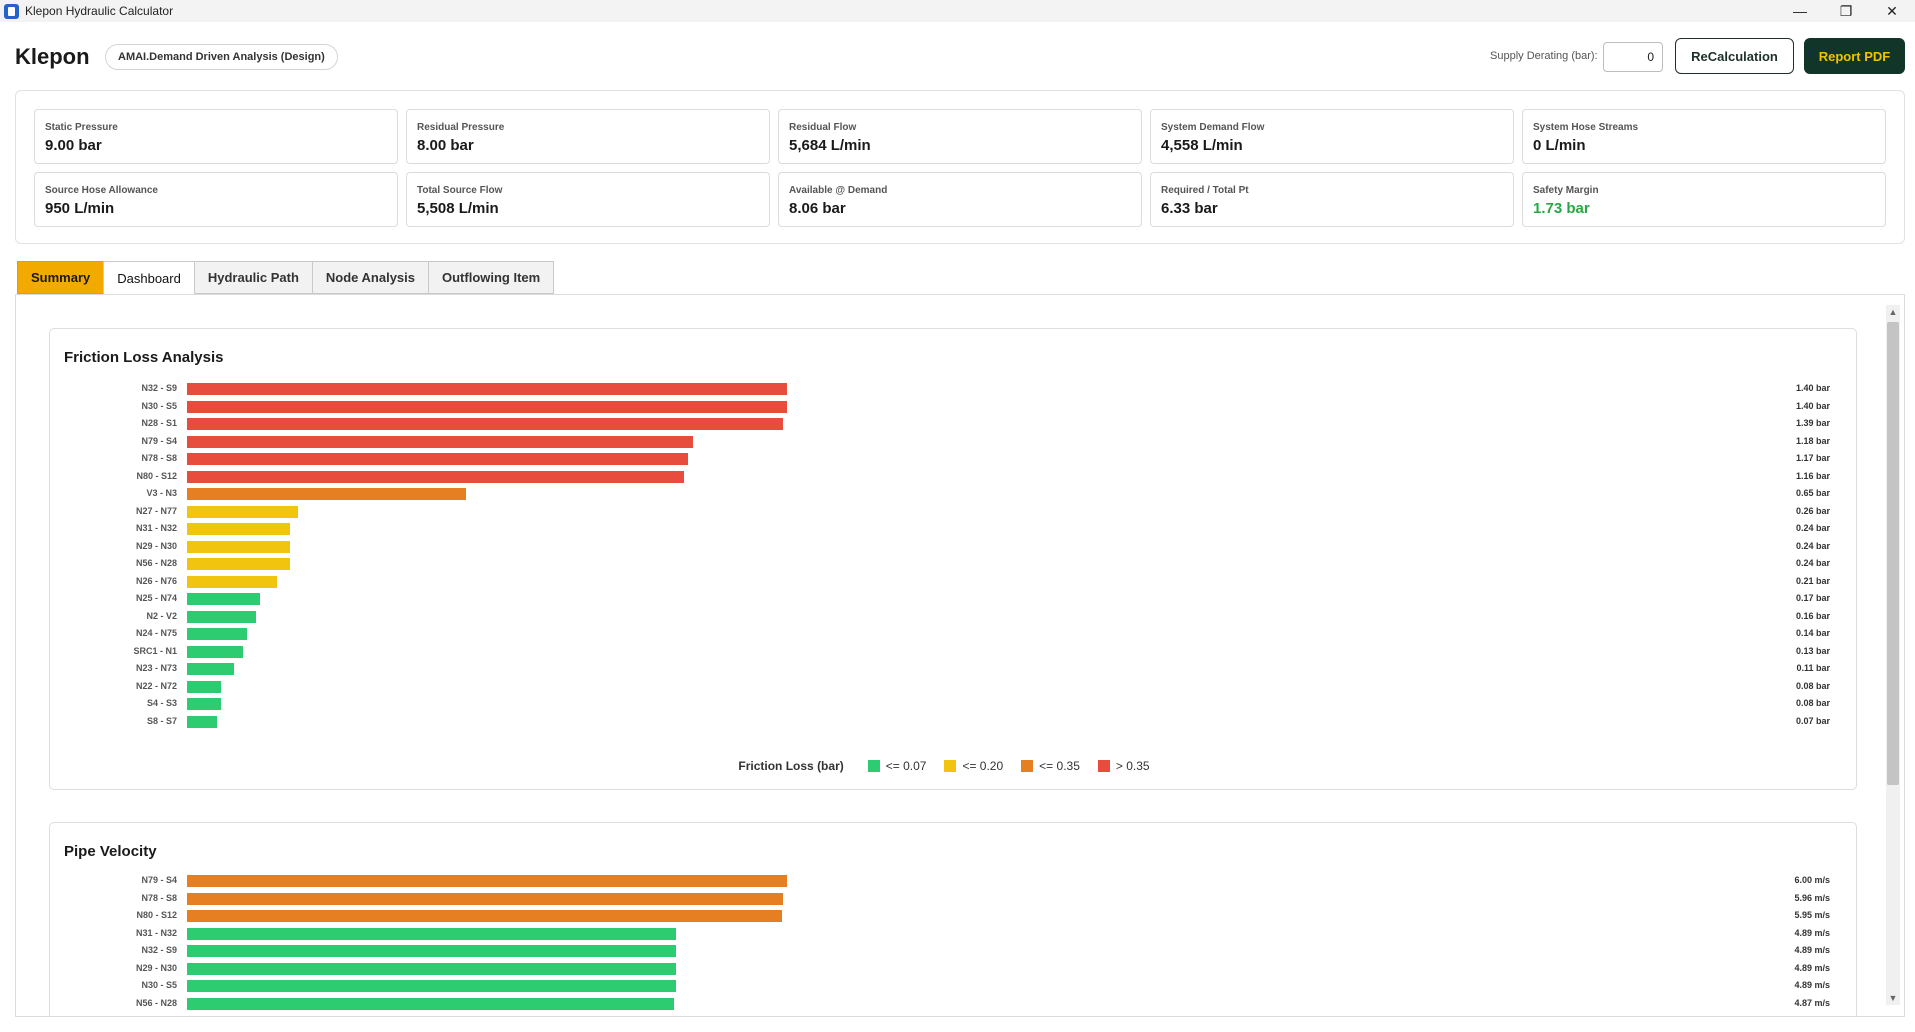 This screenshot has height=1032, width=1915. What do you see at coordinates (156, 598) in the screenshot?
I see `bar-category-label: N25 - N74` at bounding box center [156, 598].